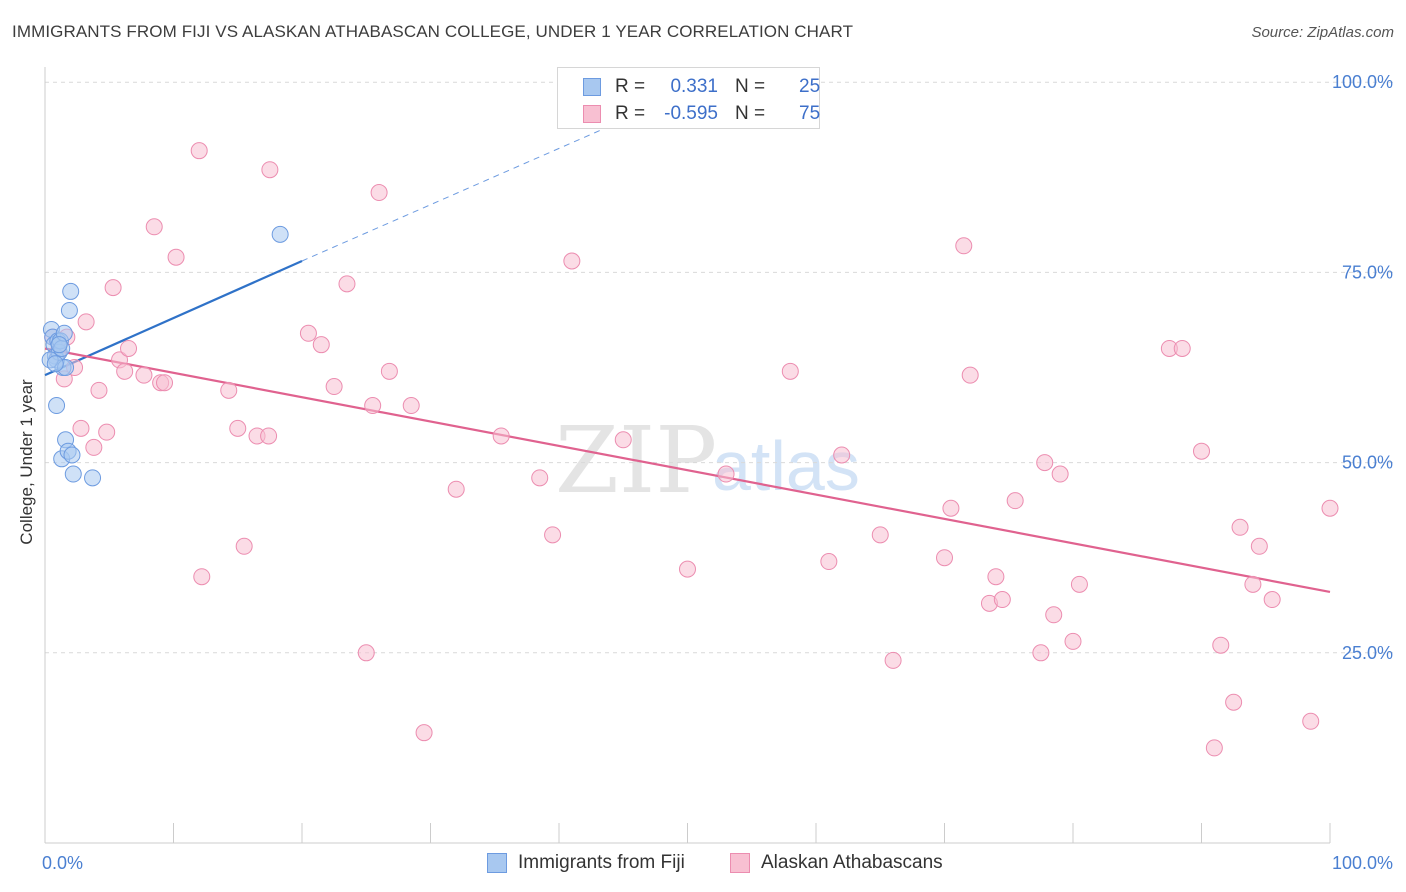  Describe the element at coordinates (786, 466) in the screenshot. I see `watermark-atlas: atlas` at that location.